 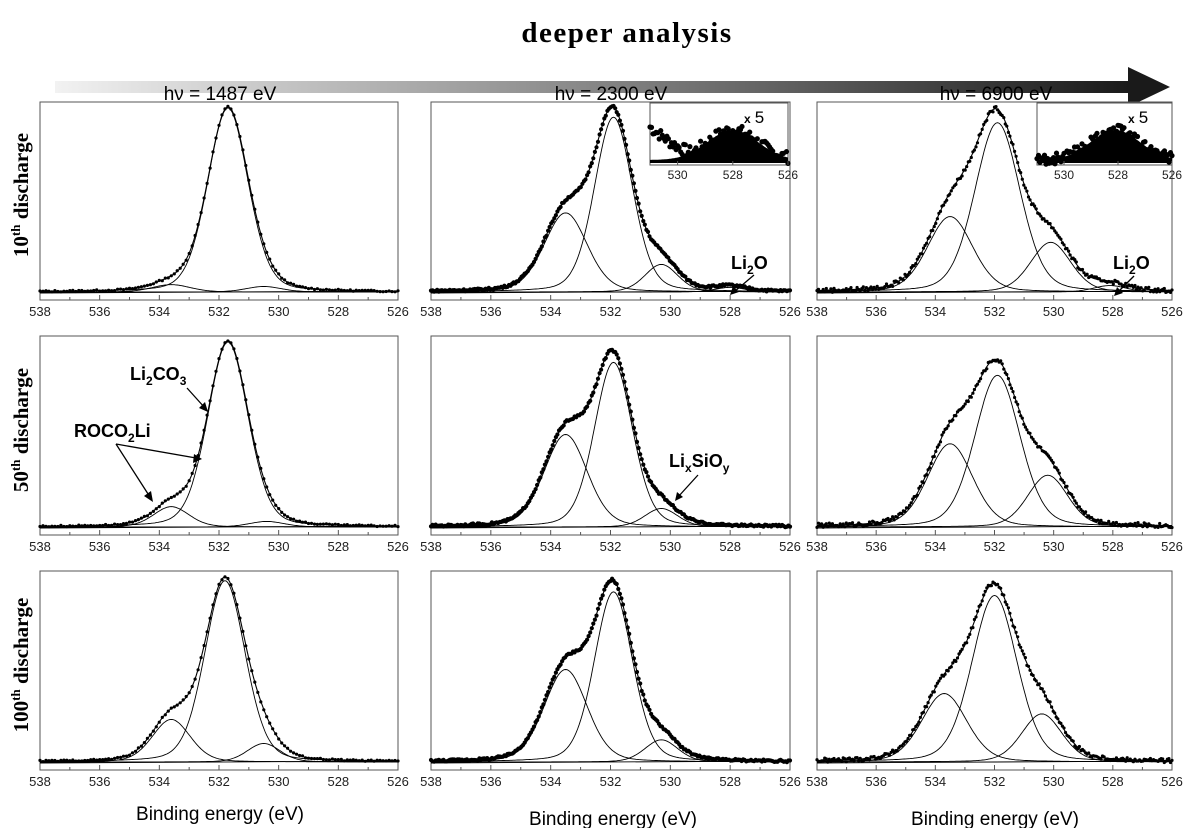 I want to click on x-tick-label: 528, so click(x=730, y=311).